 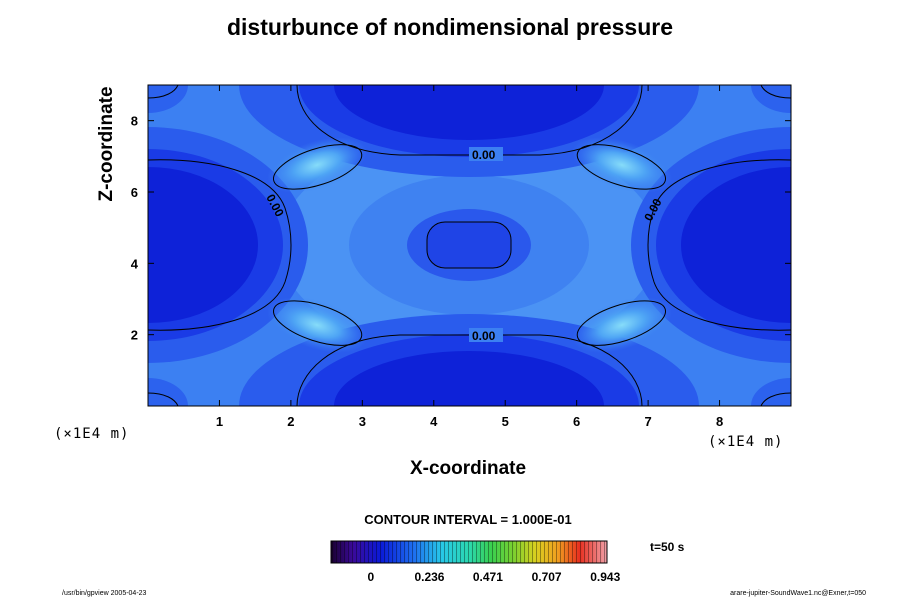 I want to click on colorbar-tick-label: 0.943, so click(x=605, y=577).